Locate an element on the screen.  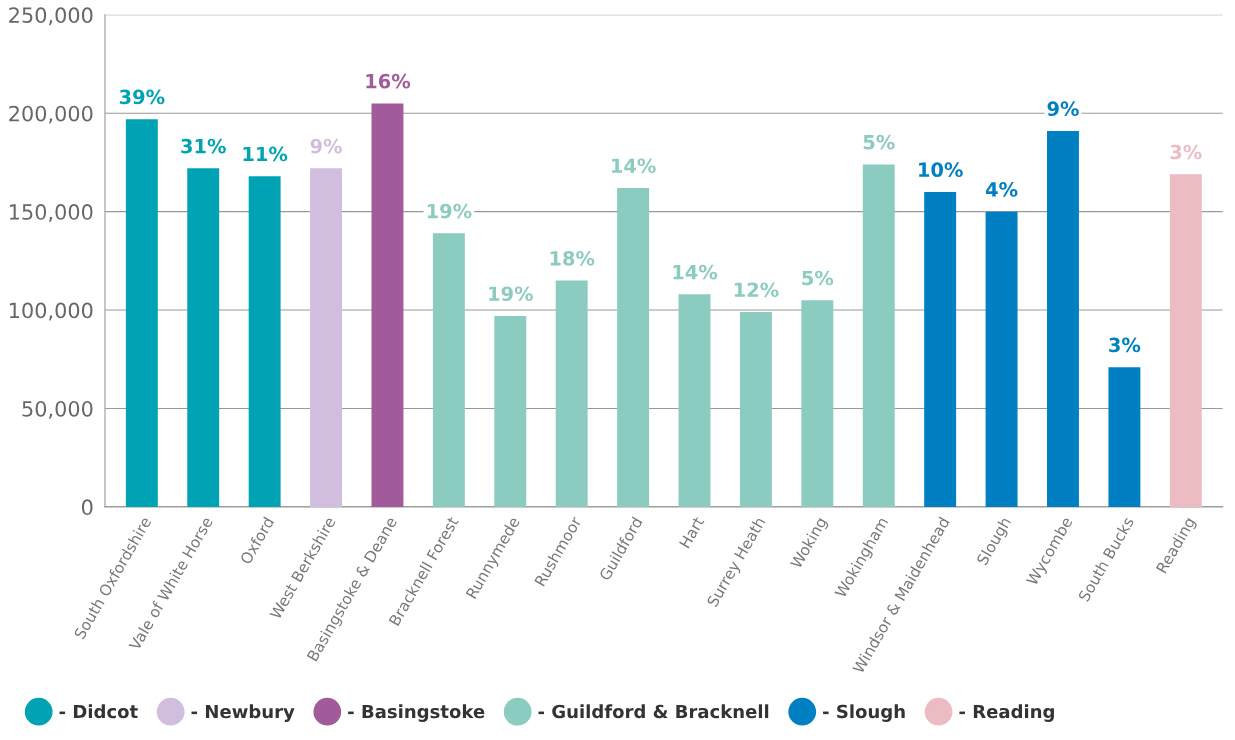
legend-label: - Slough is located at coordinates (864, 713).